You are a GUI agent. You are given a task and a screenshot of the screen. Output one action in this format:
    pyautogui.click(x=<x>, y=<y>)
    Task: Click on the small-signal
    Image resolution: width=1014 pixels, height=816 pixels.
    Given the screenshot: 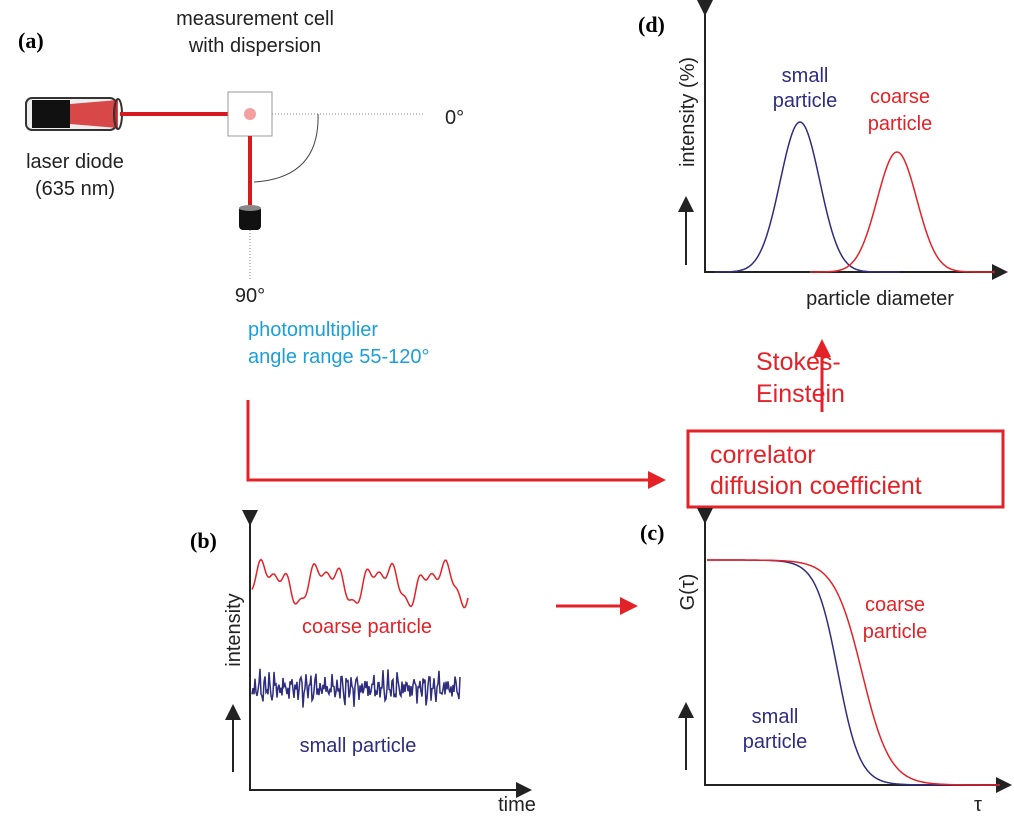 What is the action you would take?
    pyautogui.click(x=356, y=688)
    